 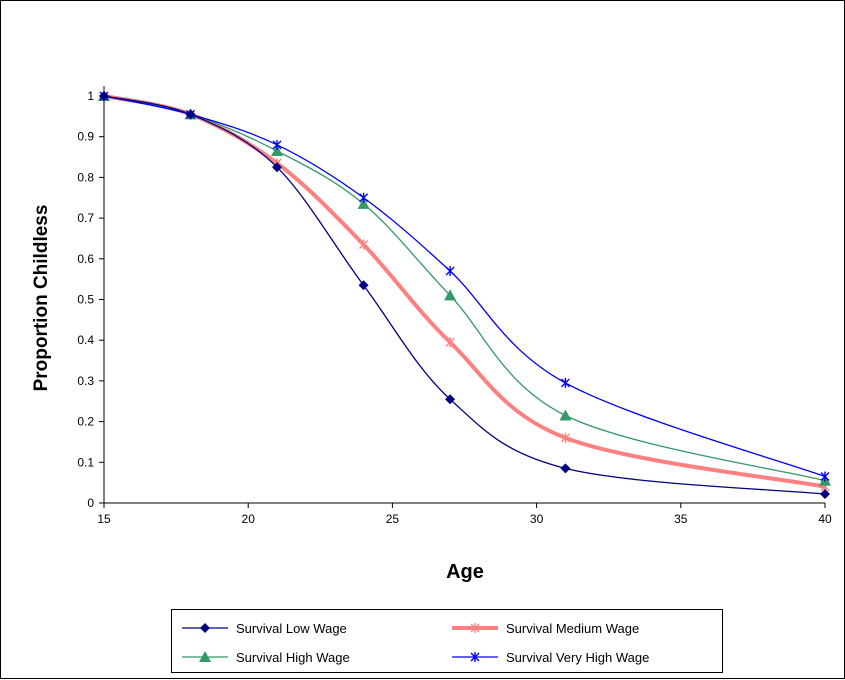 What do you see at coordinates (90, 96) in the screenshot?
I see `y-tick-label: 1` at bounding box center [90, 96].